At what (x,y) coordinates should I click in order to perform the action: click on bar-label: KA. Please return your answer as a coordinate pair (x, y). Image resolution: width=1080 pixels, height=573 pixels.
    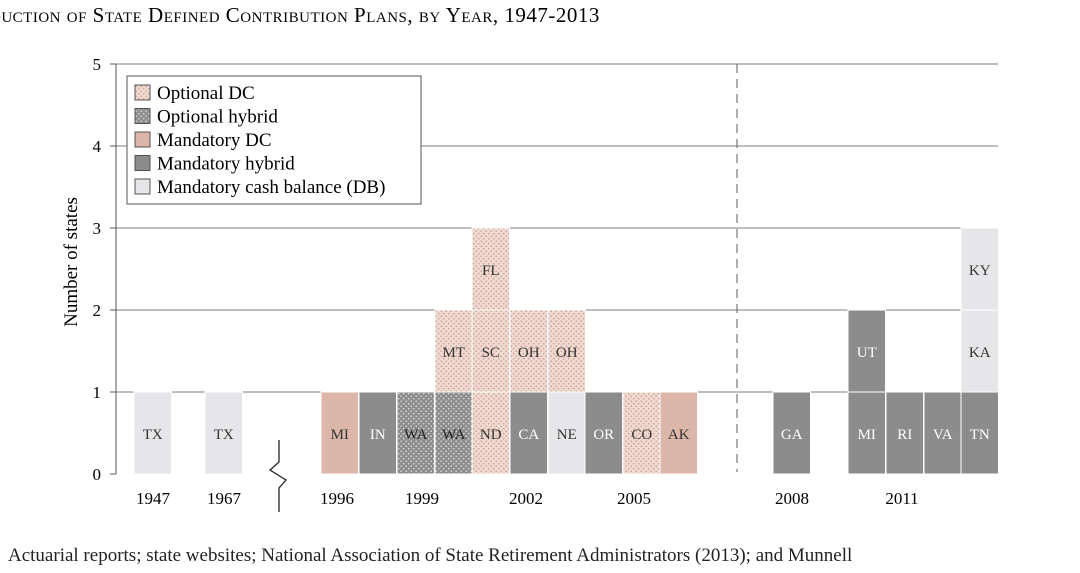
    Looking at the image, I should click on (980, 353).